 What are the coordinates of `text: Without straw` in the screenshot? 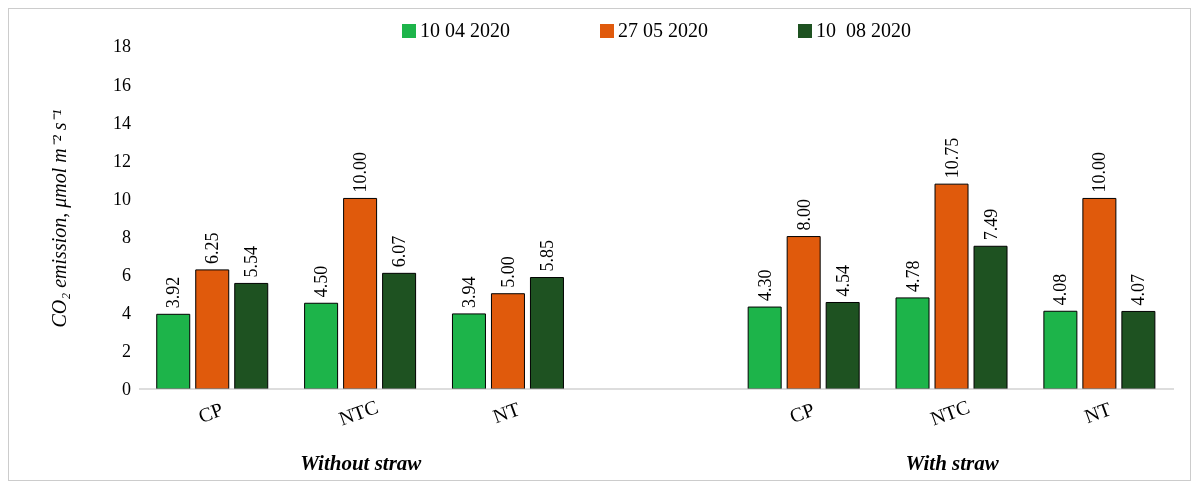 It's located at (361, 463).